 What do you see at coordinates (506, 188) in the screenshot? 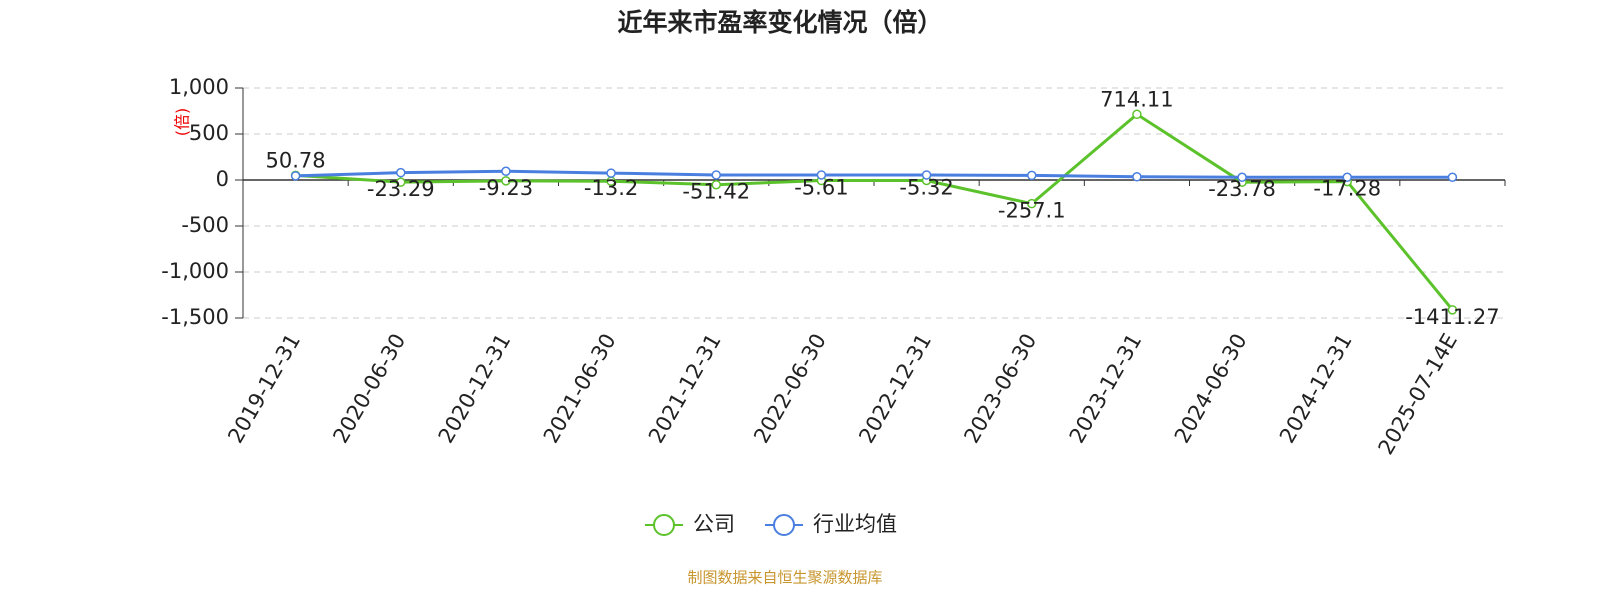
I see `data-label: -9.23` at bounding box center [506, 188].